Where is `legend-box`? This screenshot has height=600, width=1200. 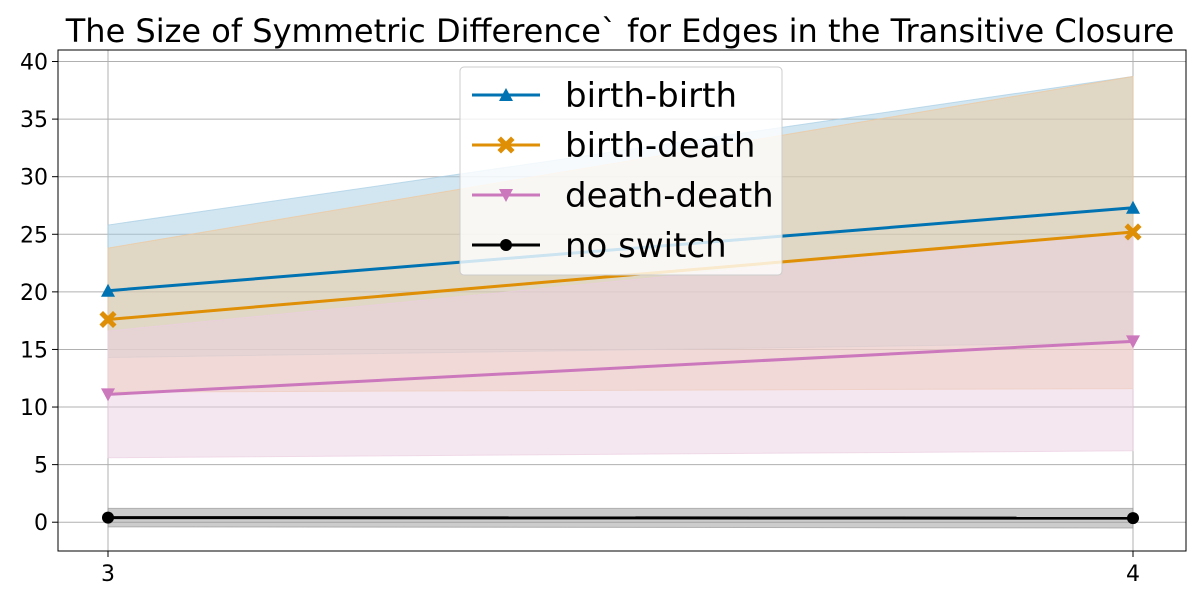 legend-box is located at coordinates (621, 171).